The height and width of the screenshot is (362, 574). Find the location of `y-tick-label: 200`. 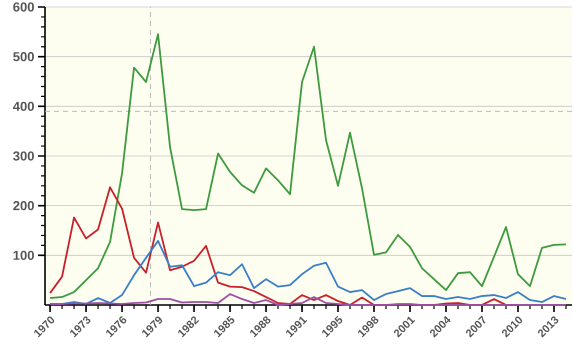

y-tick-label: 200 is located at coordinates (23, 205).